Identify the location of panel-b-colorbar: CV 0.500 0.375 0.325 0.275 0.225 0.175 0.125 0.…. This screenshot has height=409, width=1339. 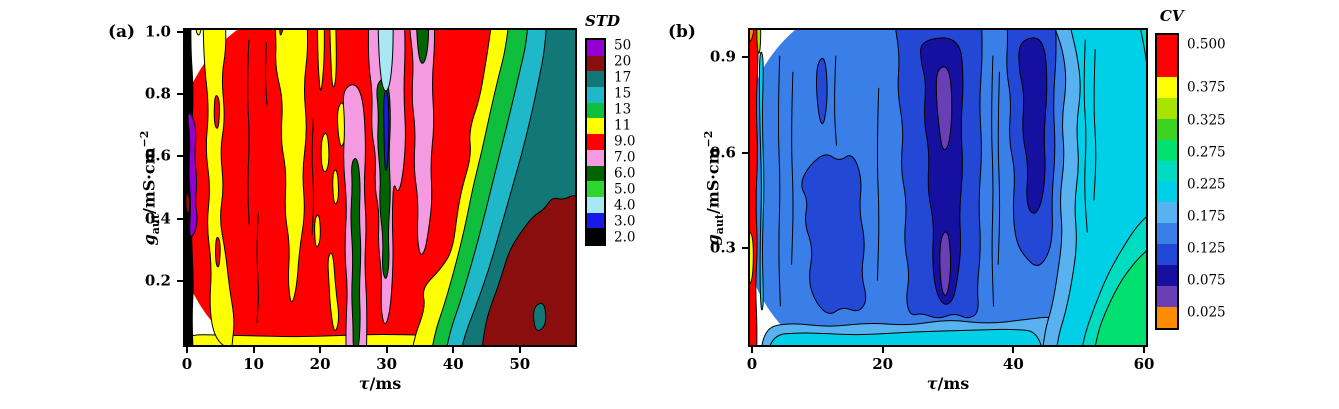
(1190, 168).